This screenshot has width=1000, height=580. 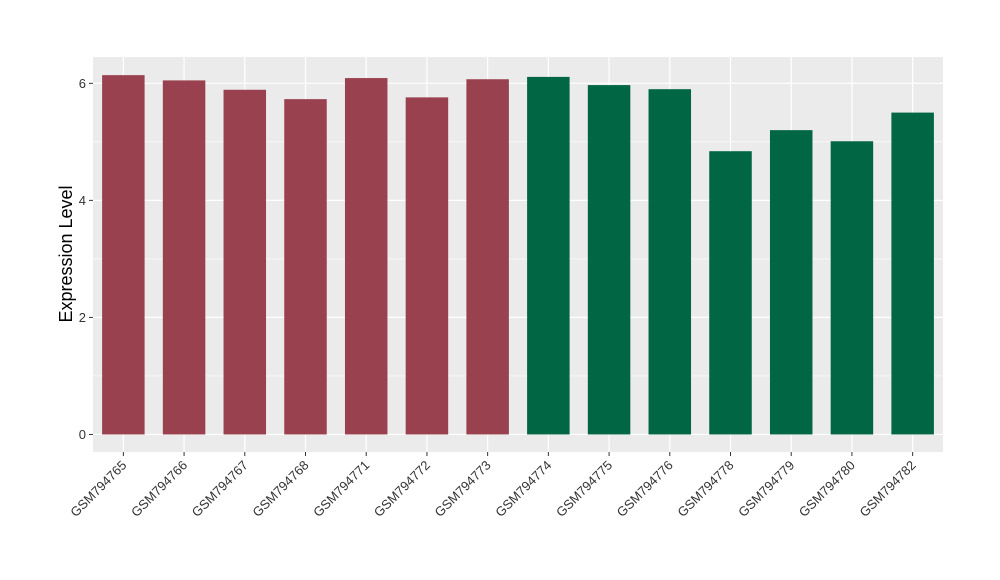 I want to click on bar-GSM794766, so click(x=184, y=257).